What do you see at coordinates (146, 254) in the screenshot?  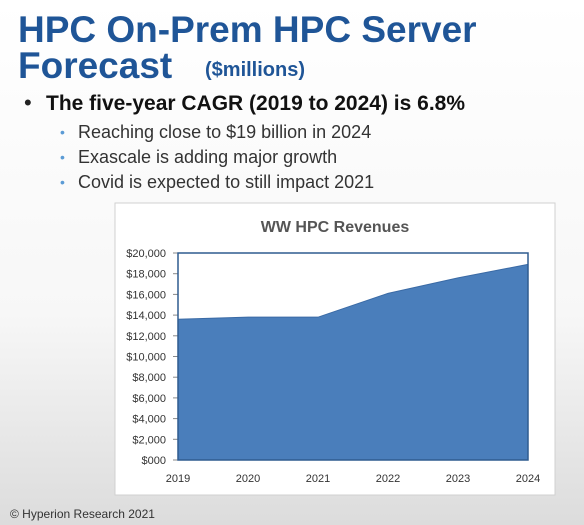 I see `y-tick-label: $20,000` at bounding box center [146, 254].